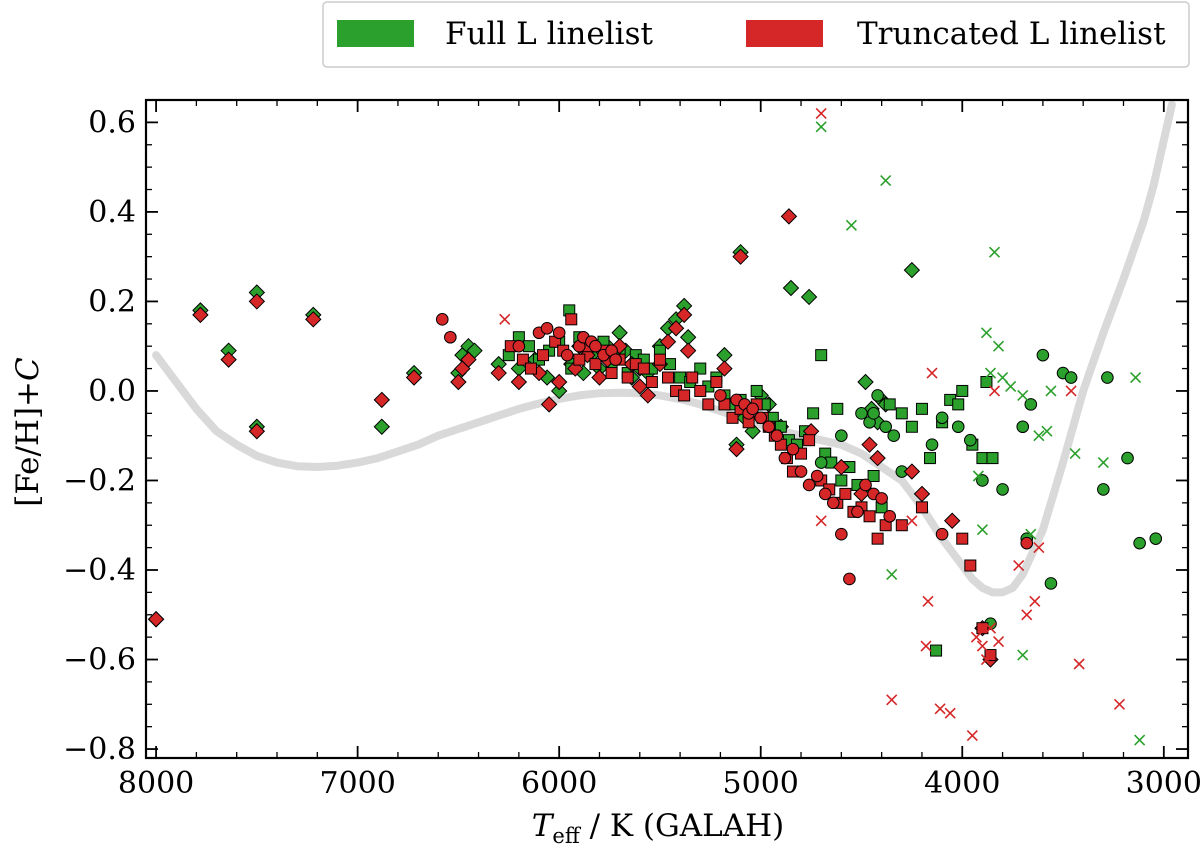 This screenshot has width=1200, height=845. Describe the element at coordinates (99, 660) in the screenshot. I see `y-tick-label: −0.6` at that location.